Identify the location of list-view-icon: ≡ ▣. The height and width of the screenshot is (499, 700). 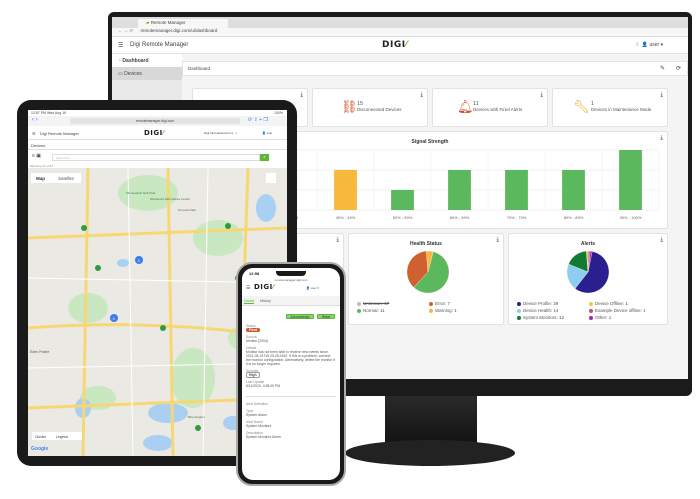
(37, 156).